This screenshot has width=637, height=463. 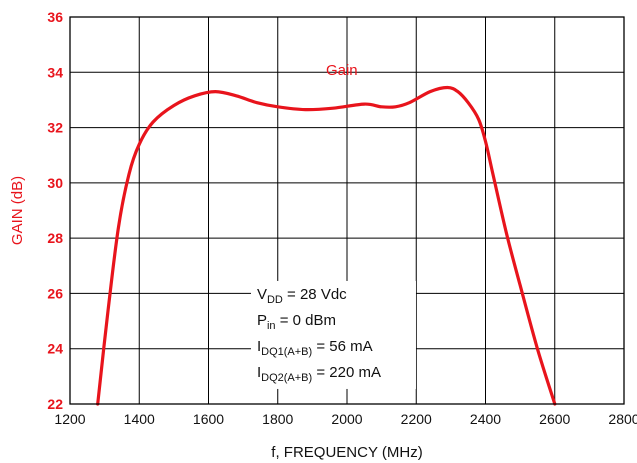 I want to click on x-tick-2400: 2400, so click(x=485, y=419).